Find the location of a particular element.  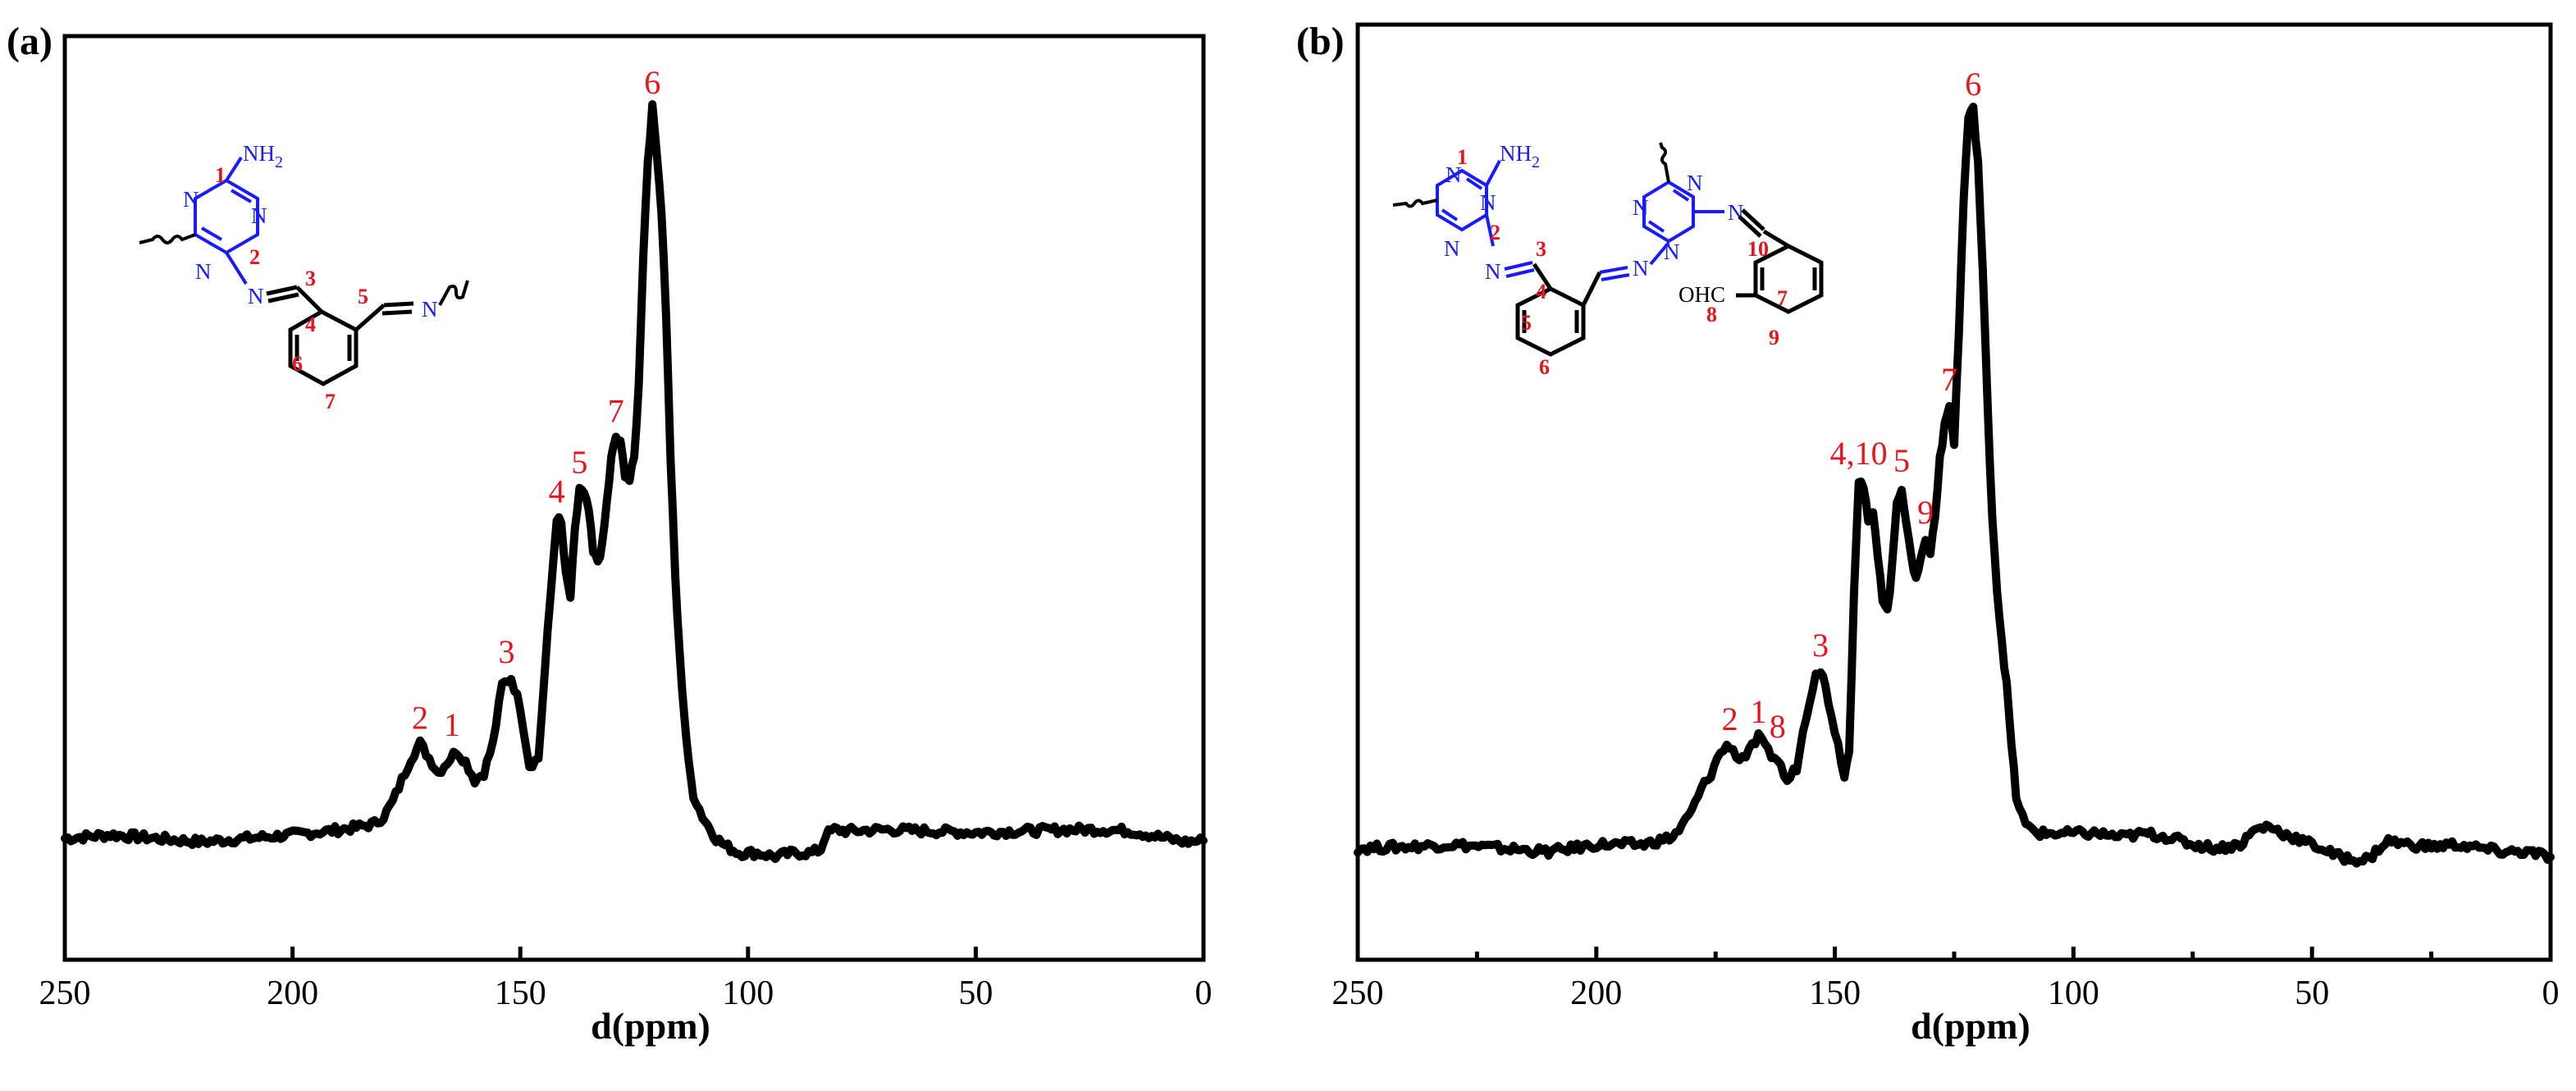

nh2-label-a: NH2 is located at coordinates (263, 156).